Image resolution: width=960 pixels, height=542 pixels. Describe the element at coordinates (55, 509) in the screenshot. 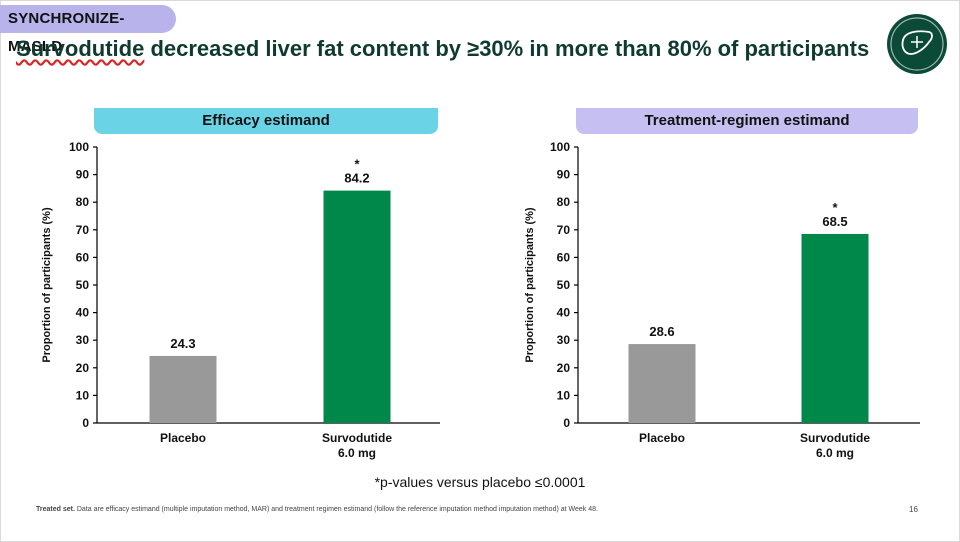

I see `footer-bold: Treated set.` at that location.